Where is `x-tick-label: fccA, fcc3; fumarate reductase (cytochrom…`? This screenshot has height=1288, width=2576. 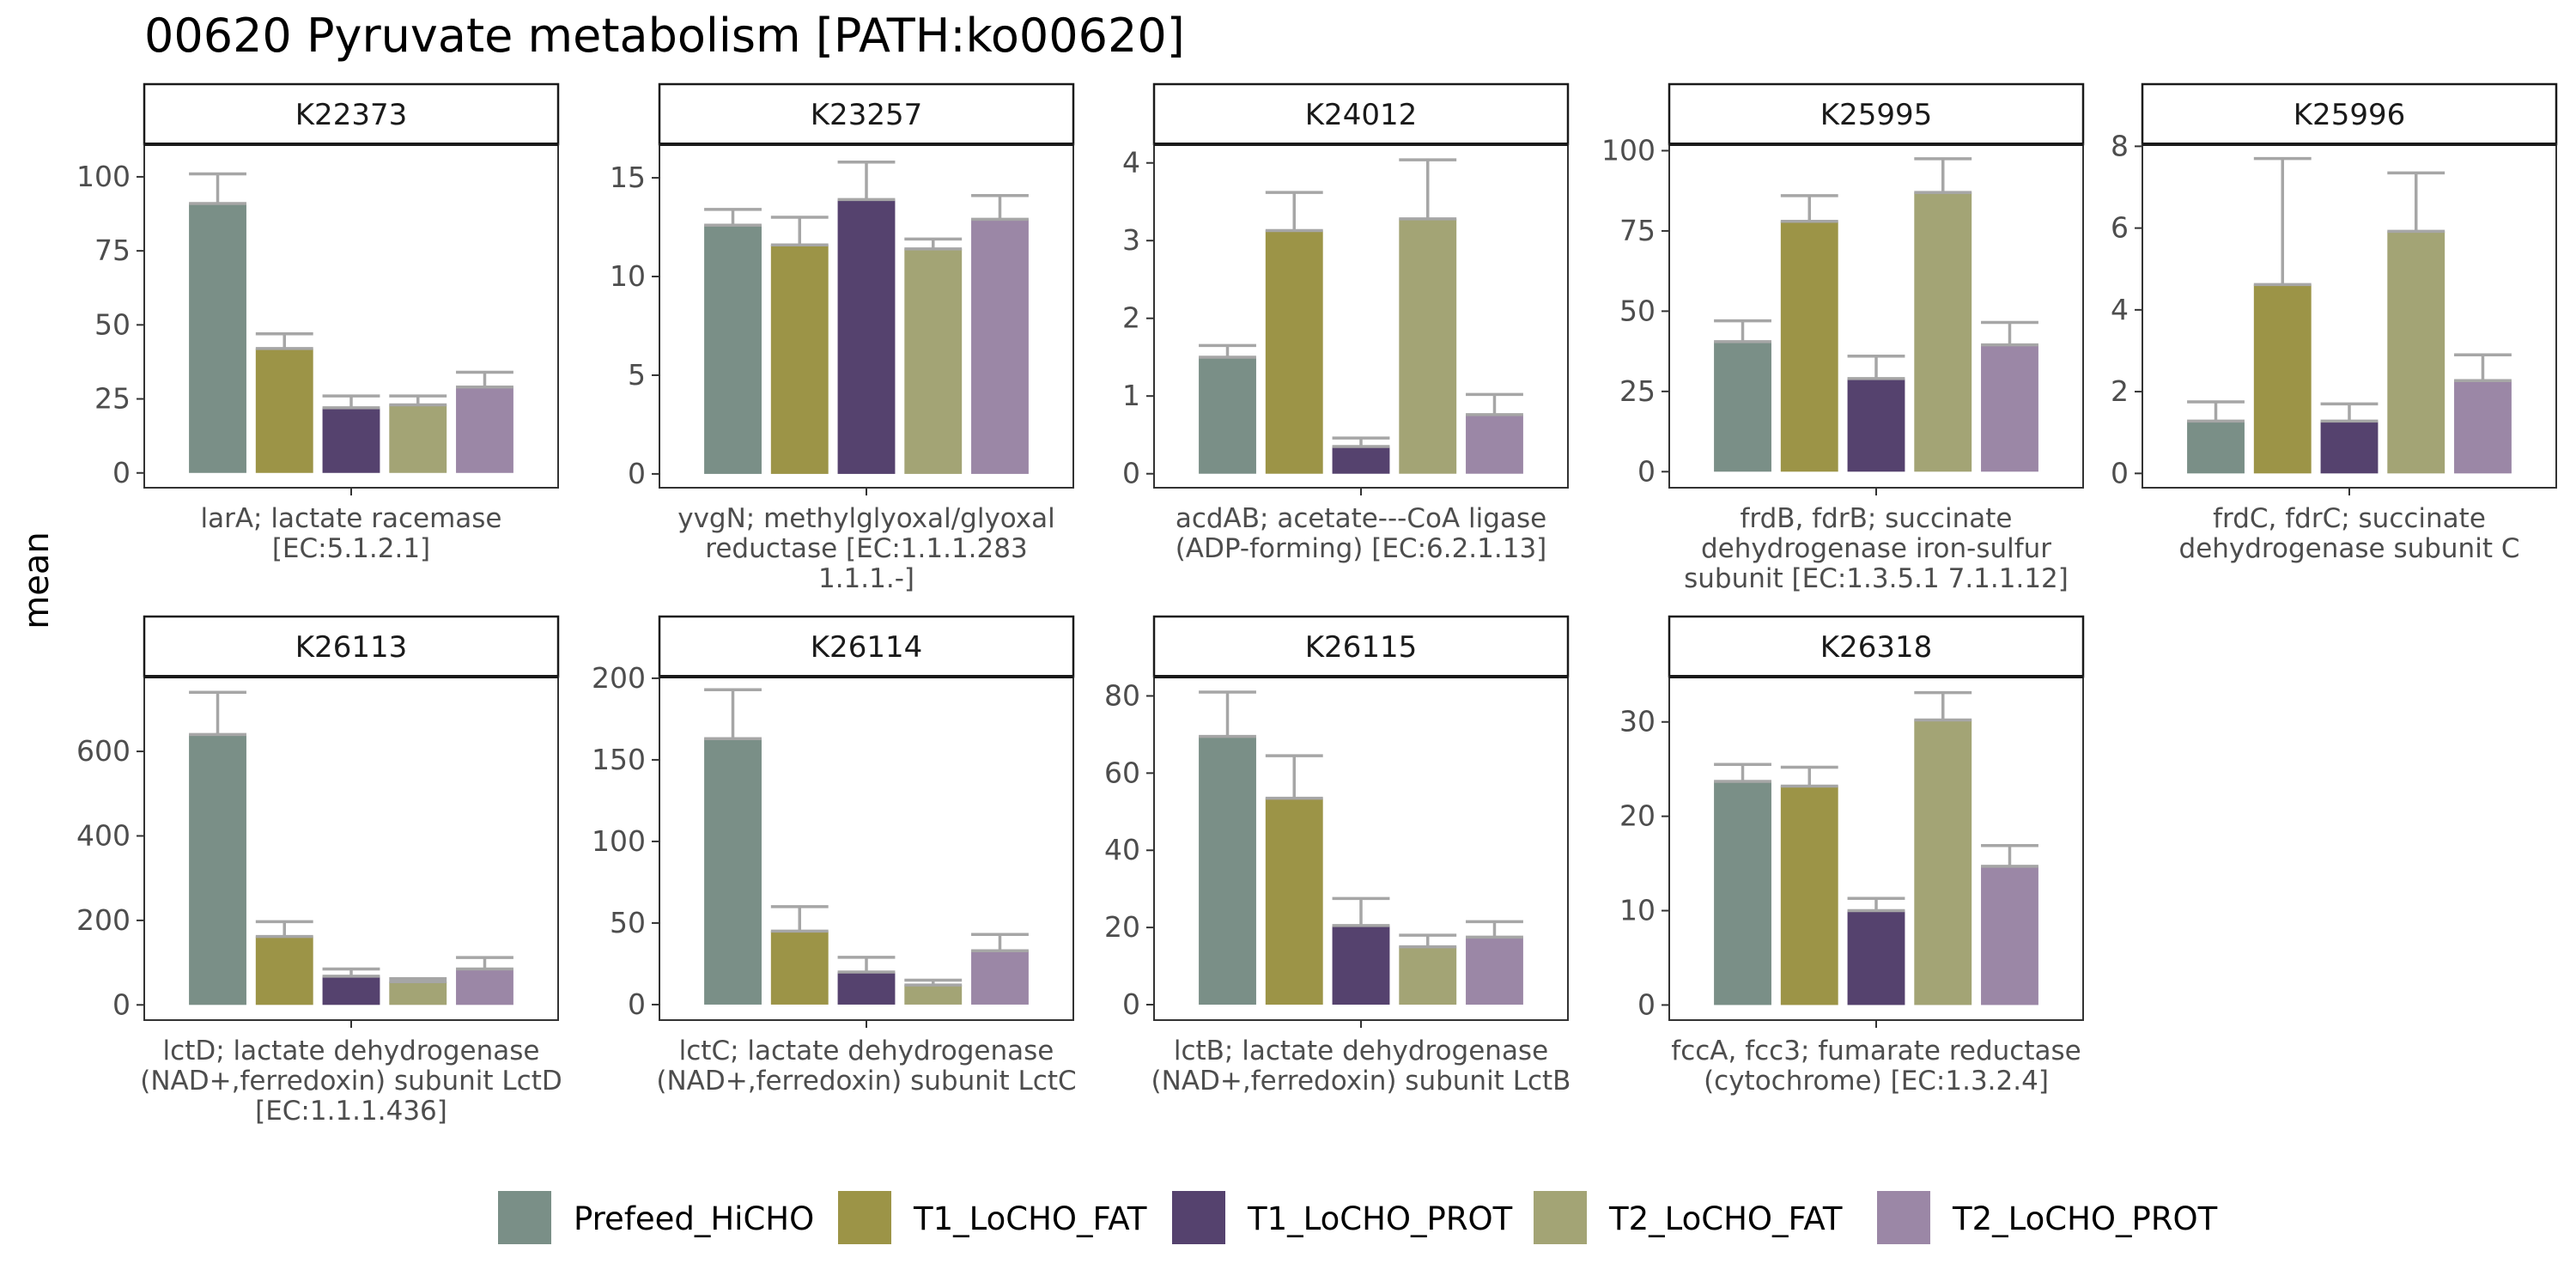 x-tick-label: fccA, fcc3; fumarate reductase (cytochrom… is located at coordinates (1876, 1067).